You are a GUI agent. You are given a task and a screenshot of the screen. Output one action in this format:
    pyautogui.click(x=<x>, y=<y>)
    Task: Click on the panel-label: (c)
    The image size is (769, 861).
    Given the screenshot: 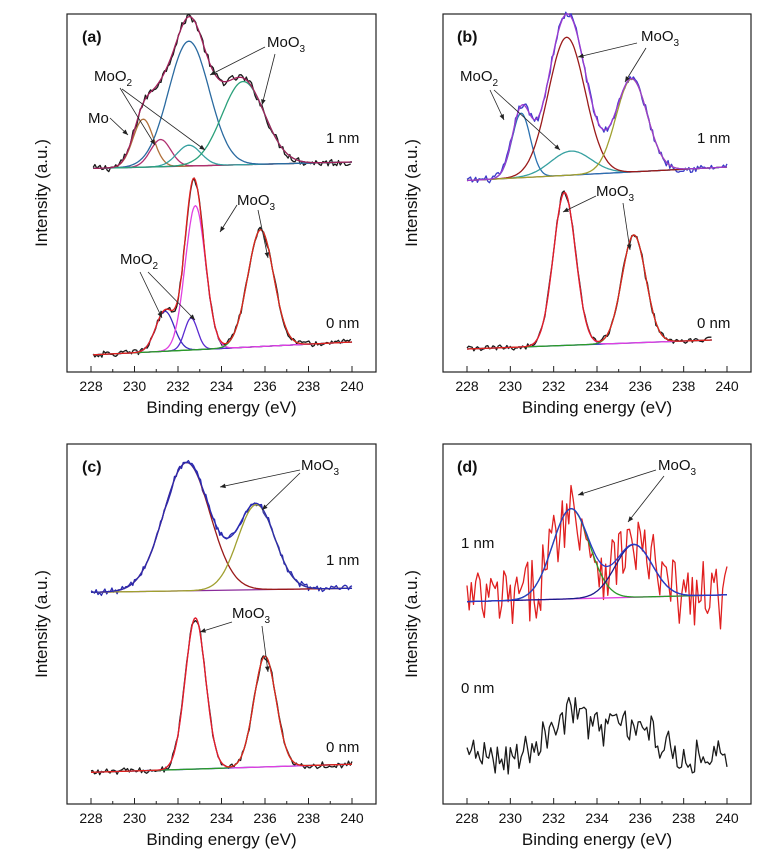 What is the action you would take?
    pyautogui.click(x=92, y=467)
    